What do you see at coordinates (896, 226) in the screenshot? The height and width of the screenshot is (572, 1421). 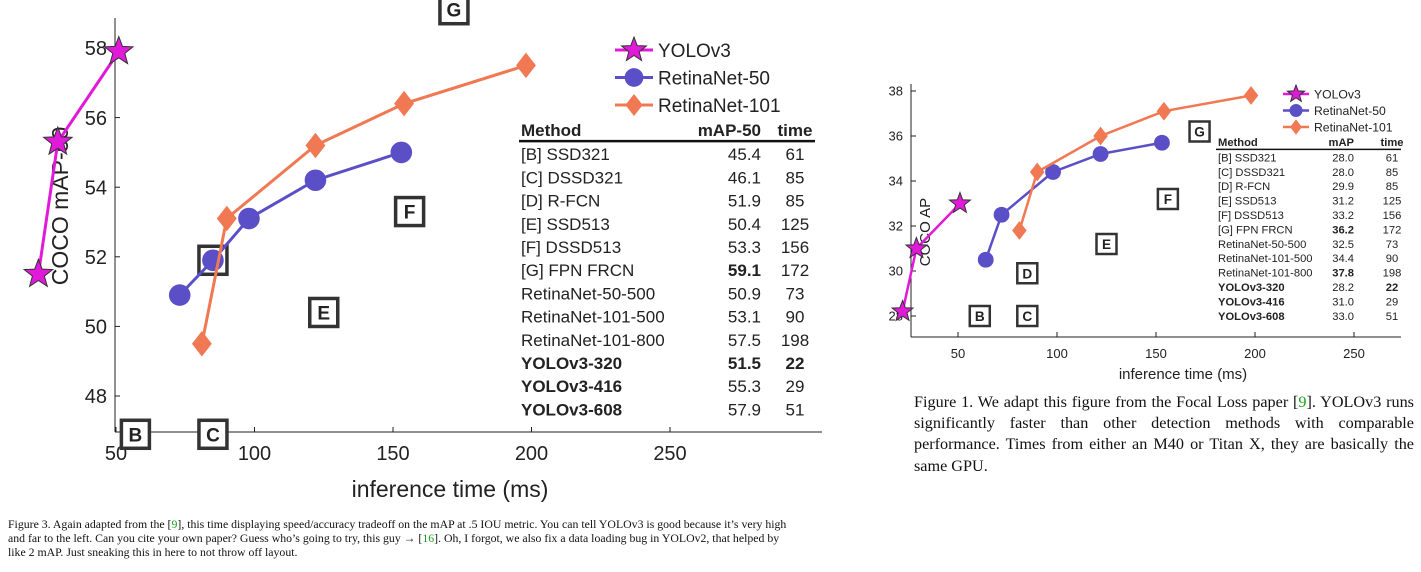 I see `y-tick-label: 32` at bounding box center [896, 226].